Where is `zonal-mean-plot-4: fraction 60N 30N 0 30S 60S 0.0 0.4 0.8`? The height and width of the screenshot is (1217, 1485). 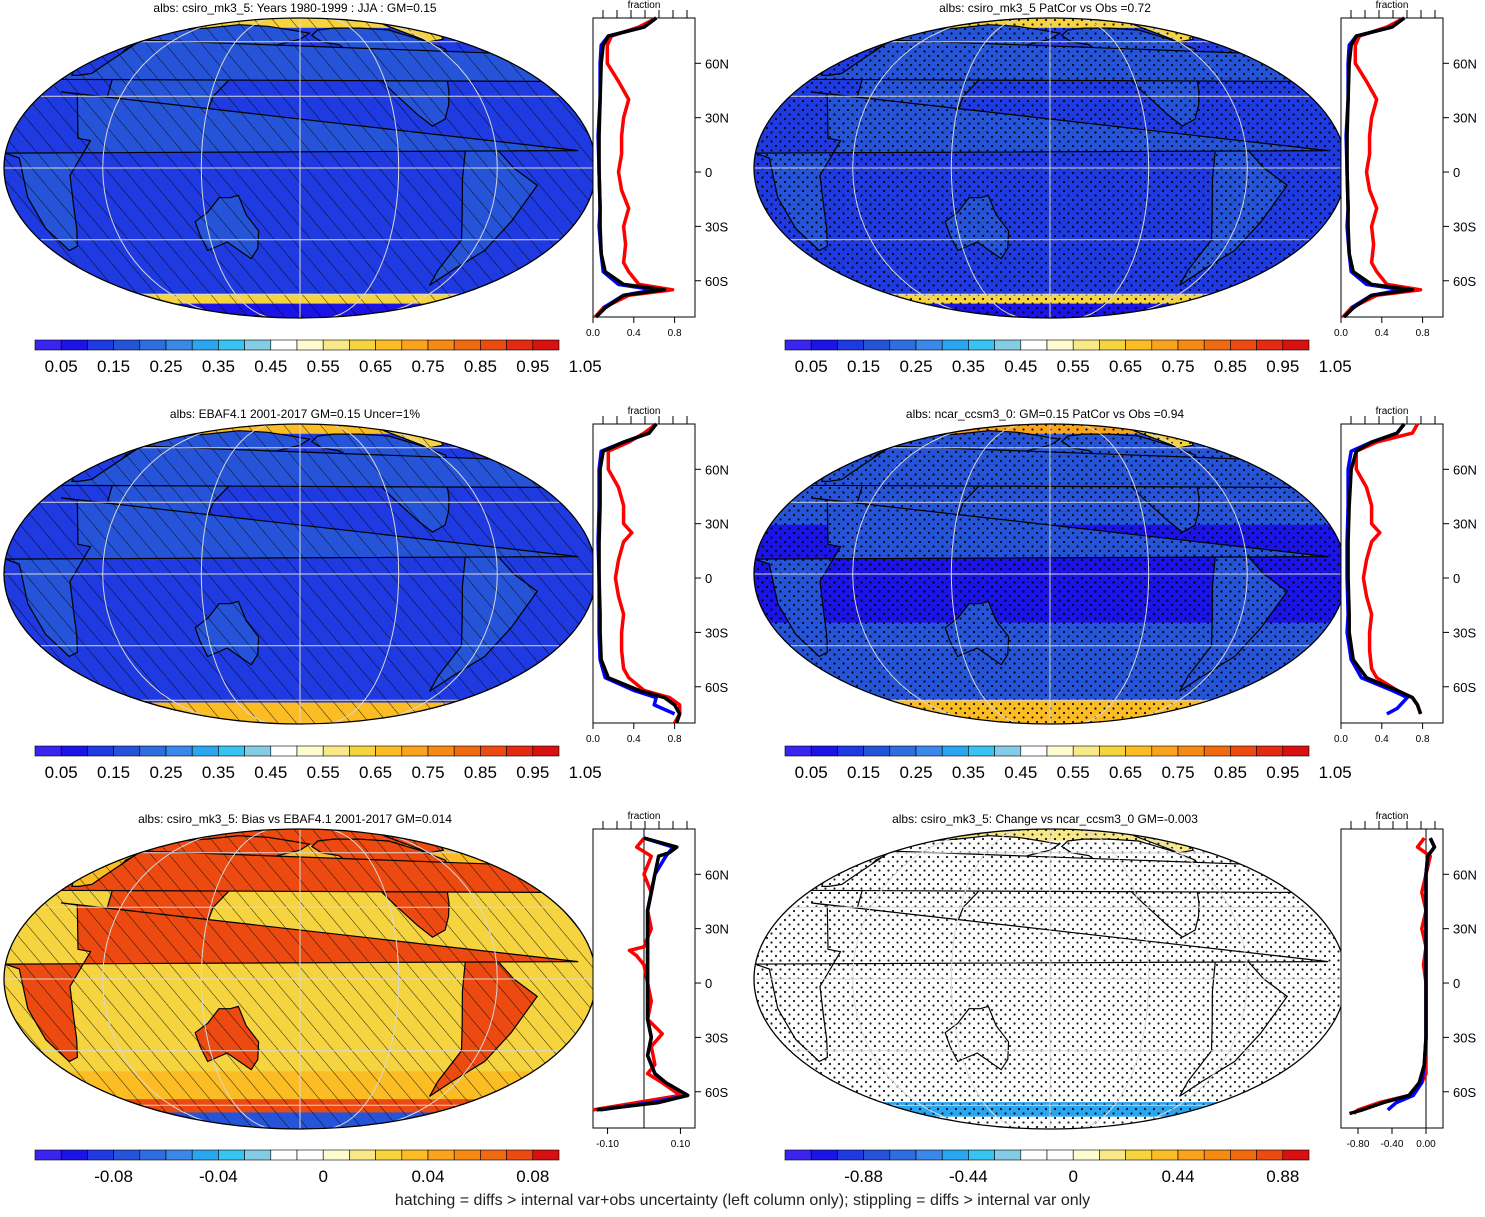
zonal-mean-plot-4: fraction 60N 30N 0 30S 60S 0.0 0.4 0.8 is located at coordinates (1405, 575).